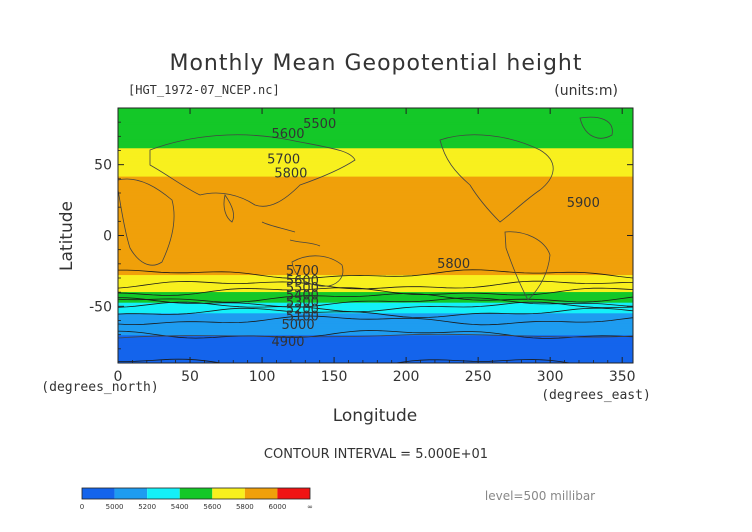 The height and width of the screenshot is (532, 752). What do you see at coordinates (302, 281) in the screenshot?
I see `contour-label: 5600` at bounding box center [302, 281].